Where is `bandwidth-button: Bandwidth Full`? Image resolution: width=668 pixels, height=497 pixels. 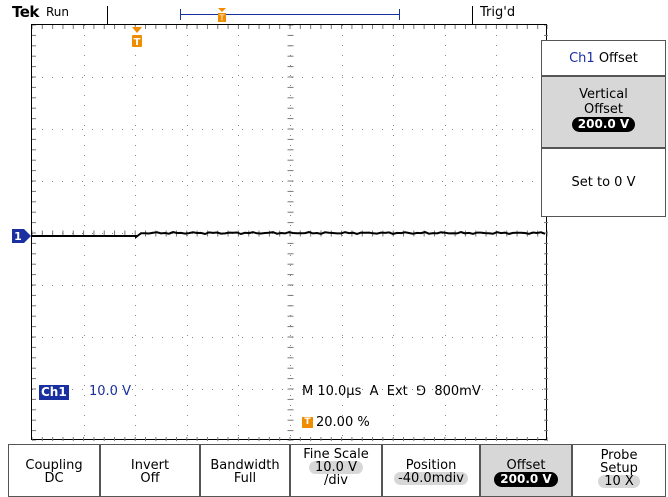
bandwidth-button: Bandwidth Full is located at coordinates (245, 470).